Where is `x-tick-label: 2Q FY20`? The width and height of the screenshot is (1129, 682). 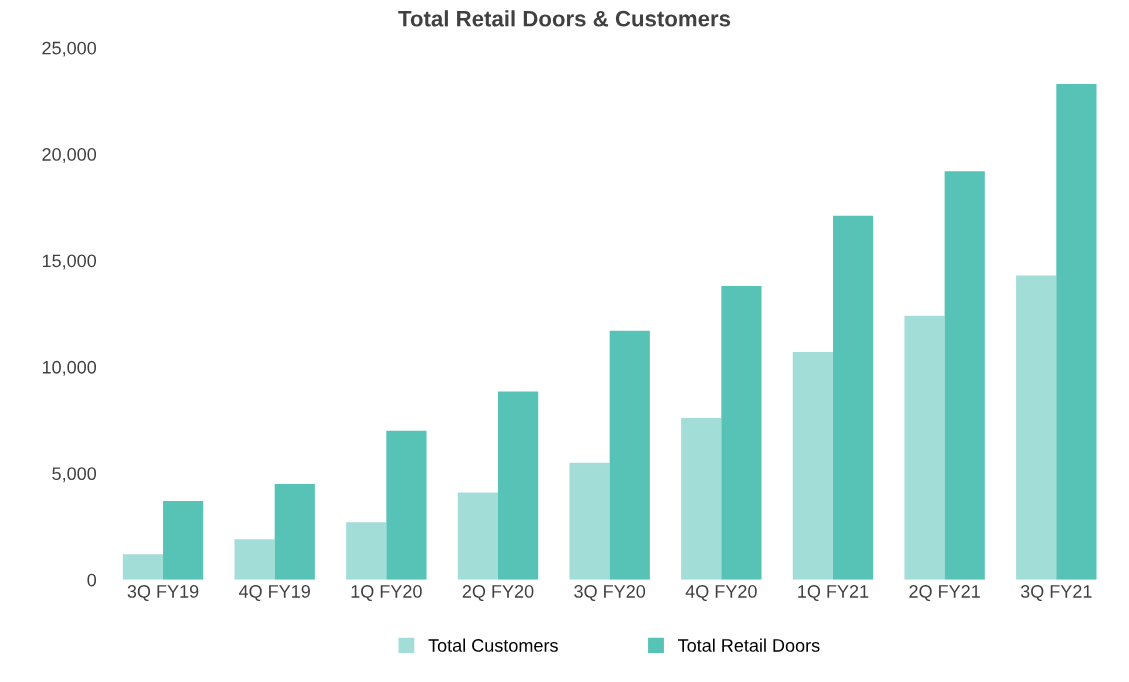
x-tick-label: 2Q FY20 is located at coordinates (498, 593).